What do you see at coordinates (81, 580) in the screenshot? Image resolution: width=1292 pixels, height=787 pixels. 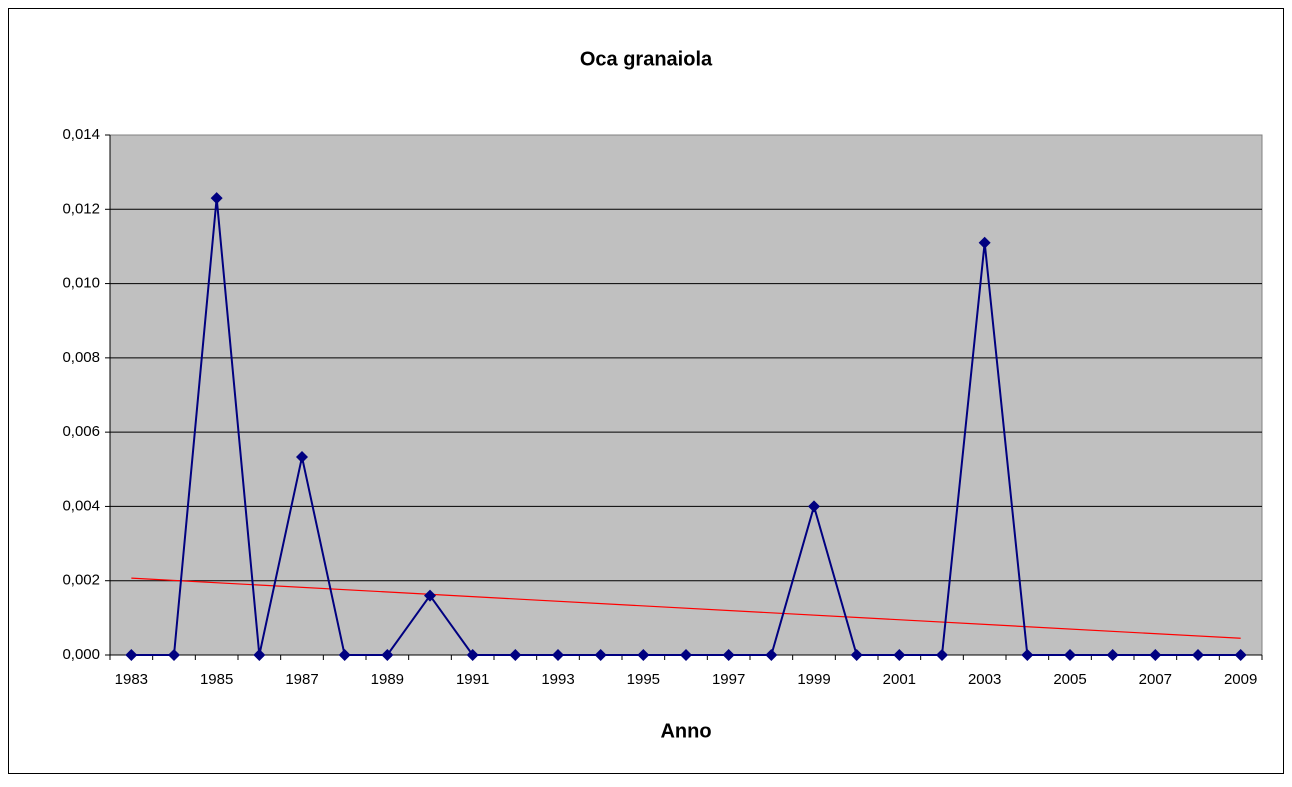 I see `y-tick-label: 0,002` at bounding box center [81, 580].